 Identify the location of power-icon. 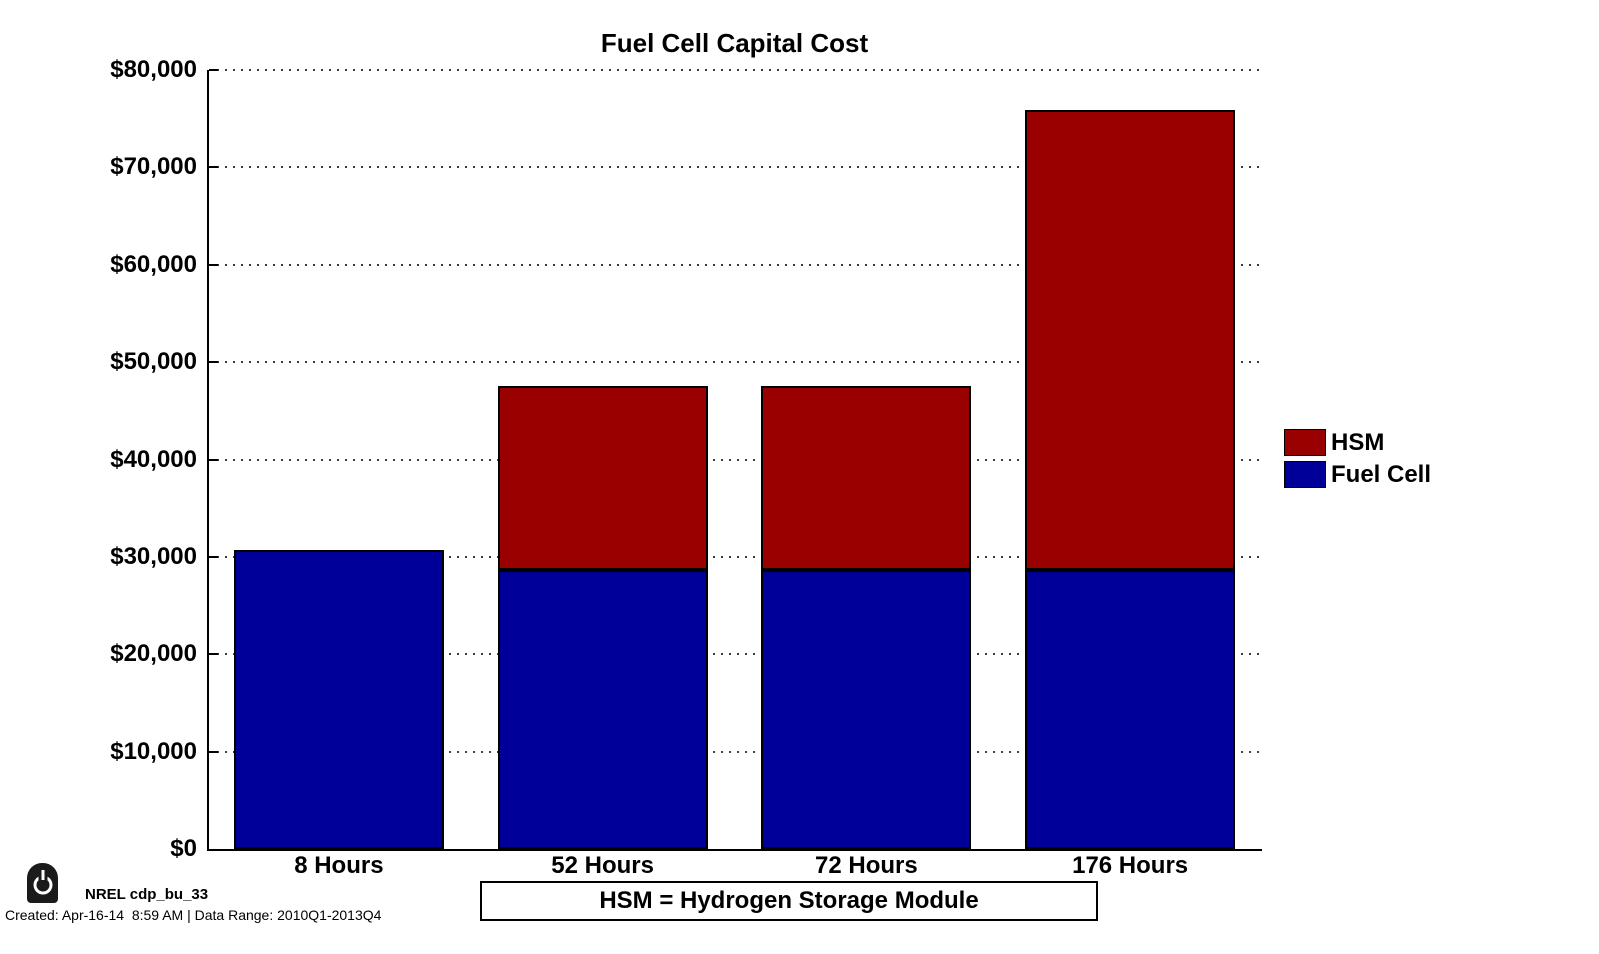
(42, 883).